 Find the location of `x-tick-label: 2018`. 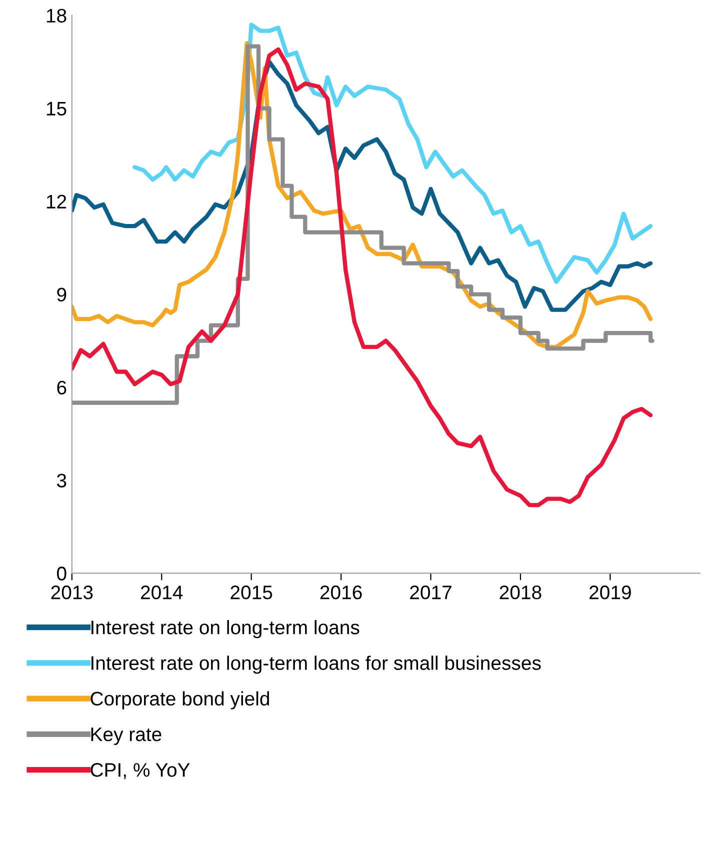

x-tick-label: 2018 is located at coordinates (521, 593).